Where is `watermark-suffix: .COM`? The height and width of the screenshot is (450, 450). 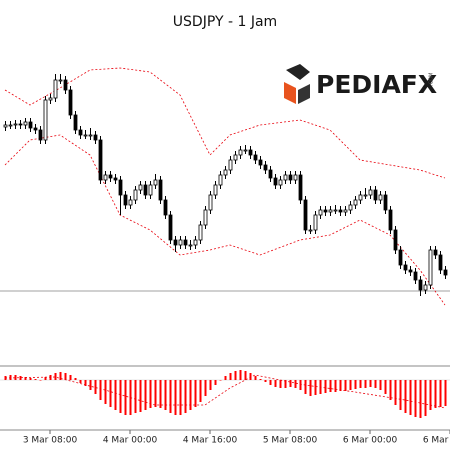
watermark-suffix: .COM is located at coordinates (432, 79).